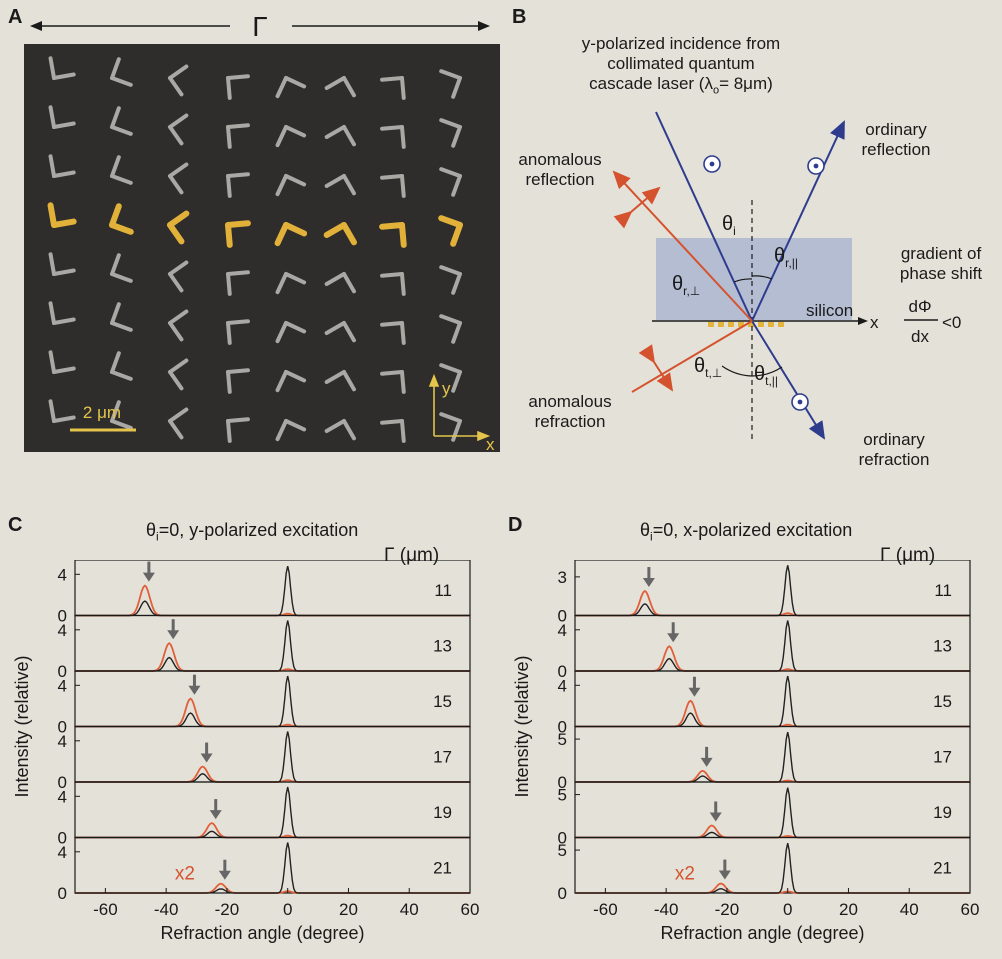 The image size is (1002, 959). I want to click on incidence-line-3: cascade laser (λo= 8μm), so click(681, 85).